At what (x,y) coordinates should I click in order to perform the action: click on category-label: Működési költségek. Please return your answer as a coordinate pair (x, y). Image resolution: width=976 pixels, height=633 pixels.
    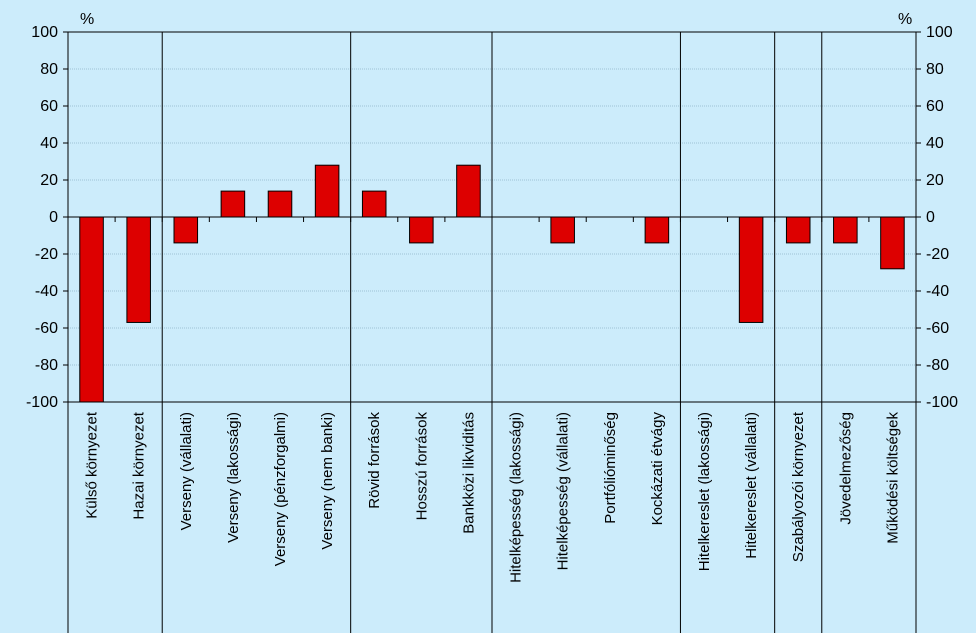
    Looking at the image, I should click on (892, 478).